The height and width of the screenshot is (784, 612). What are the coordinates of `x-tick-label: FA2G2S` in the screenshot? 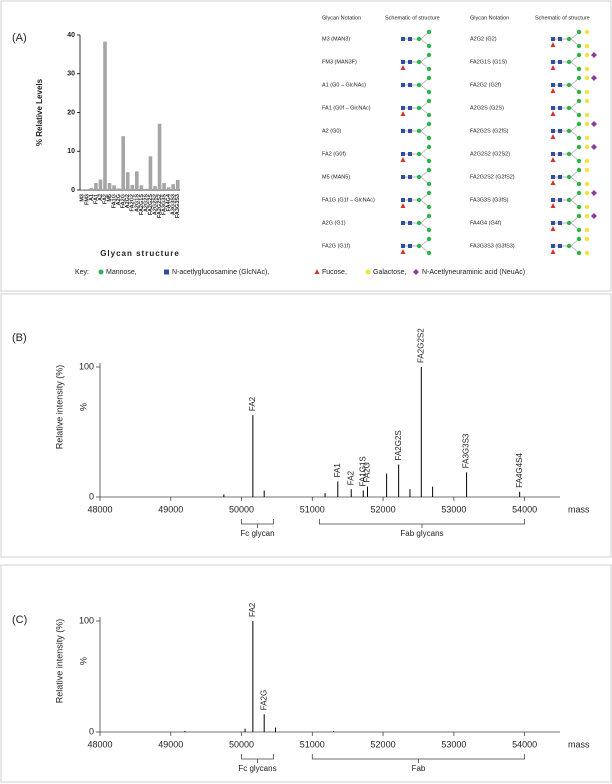 It's located at (151, 204).